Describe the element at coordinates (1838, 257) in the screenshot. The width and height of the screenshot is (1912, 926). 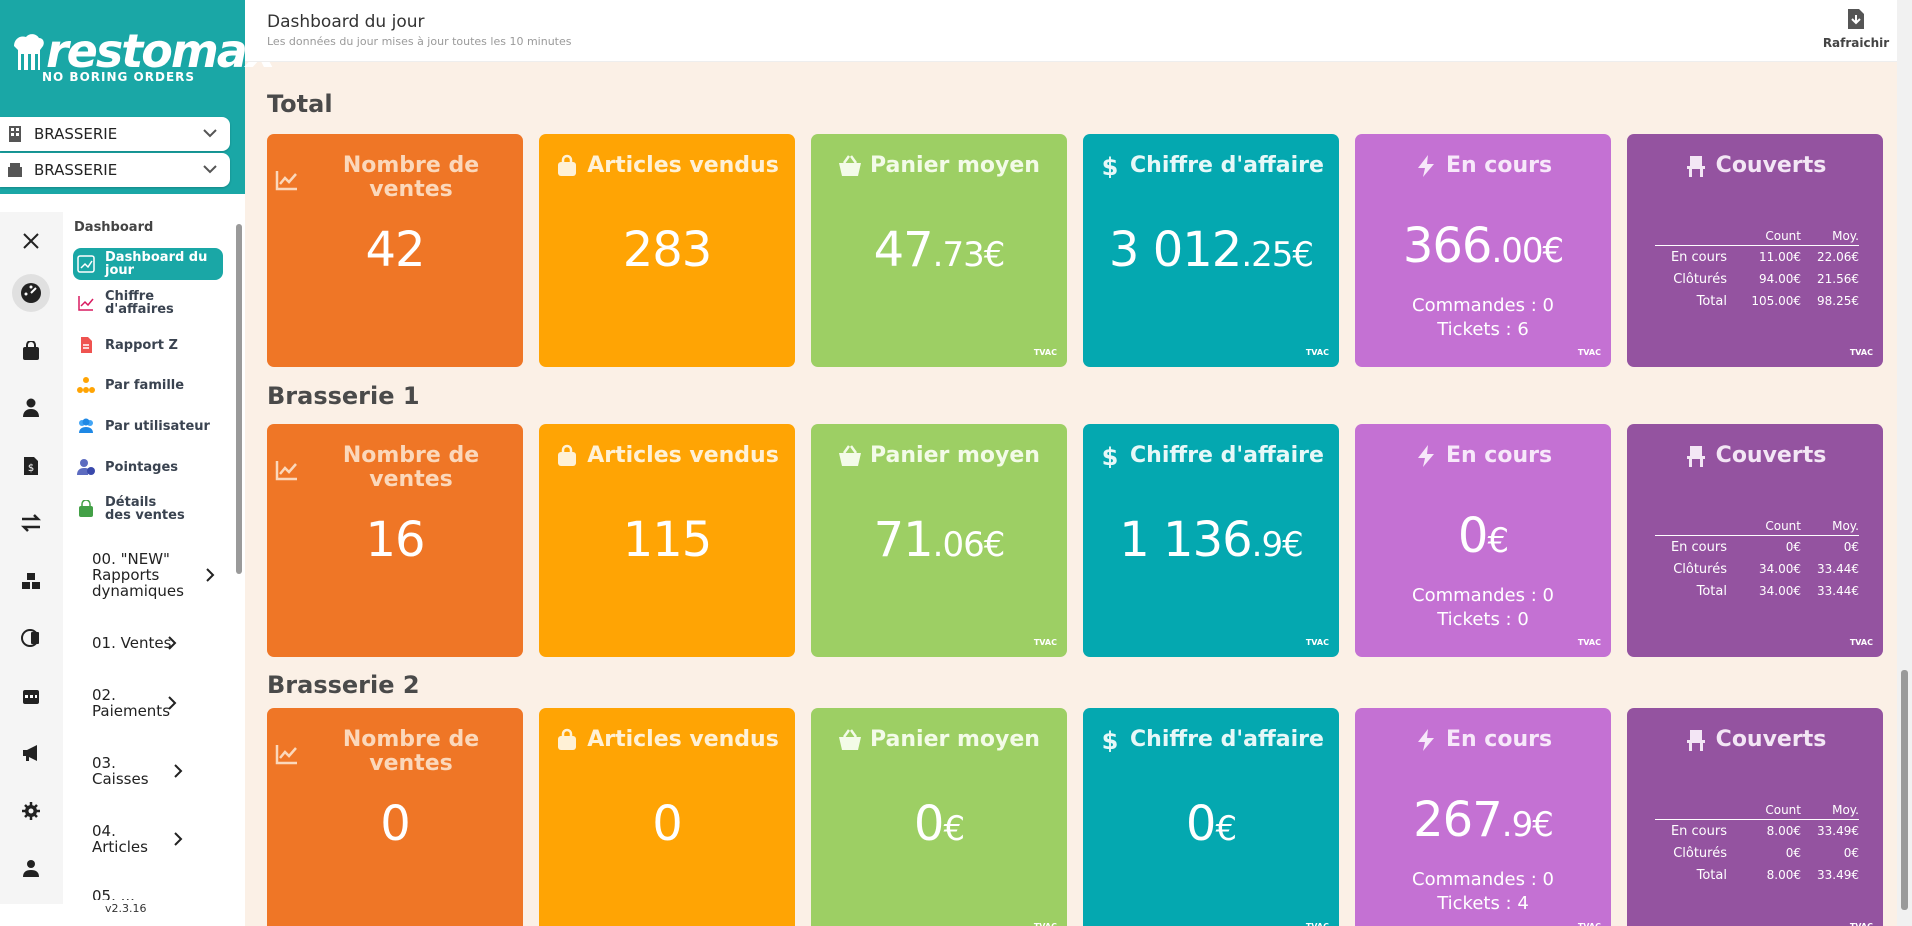
I see `row-moy: 22.06€` at that location.